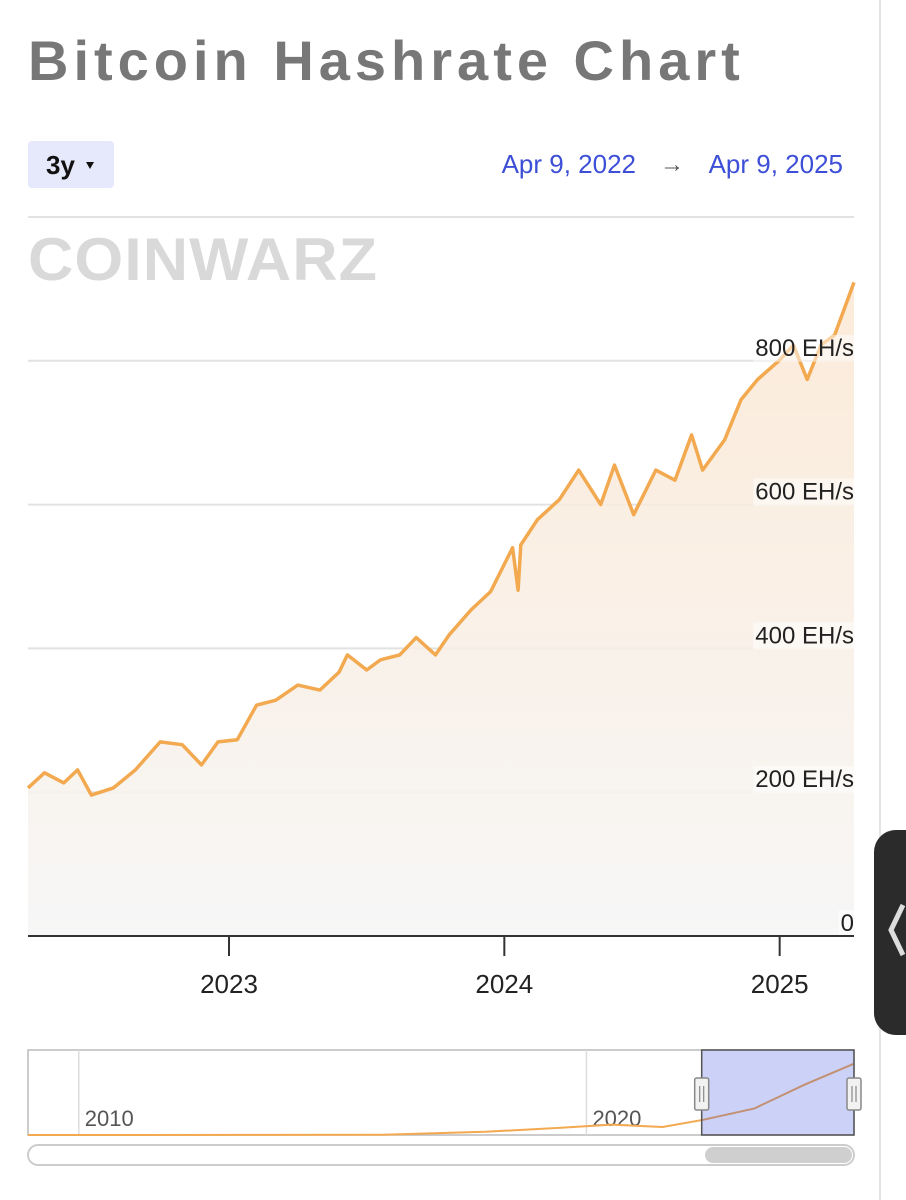 The width and height of the screenshot is (906, 1200). Describe the element at coordinates (897, 930) in the screenshot. I see `side-tab-icon` at that location.